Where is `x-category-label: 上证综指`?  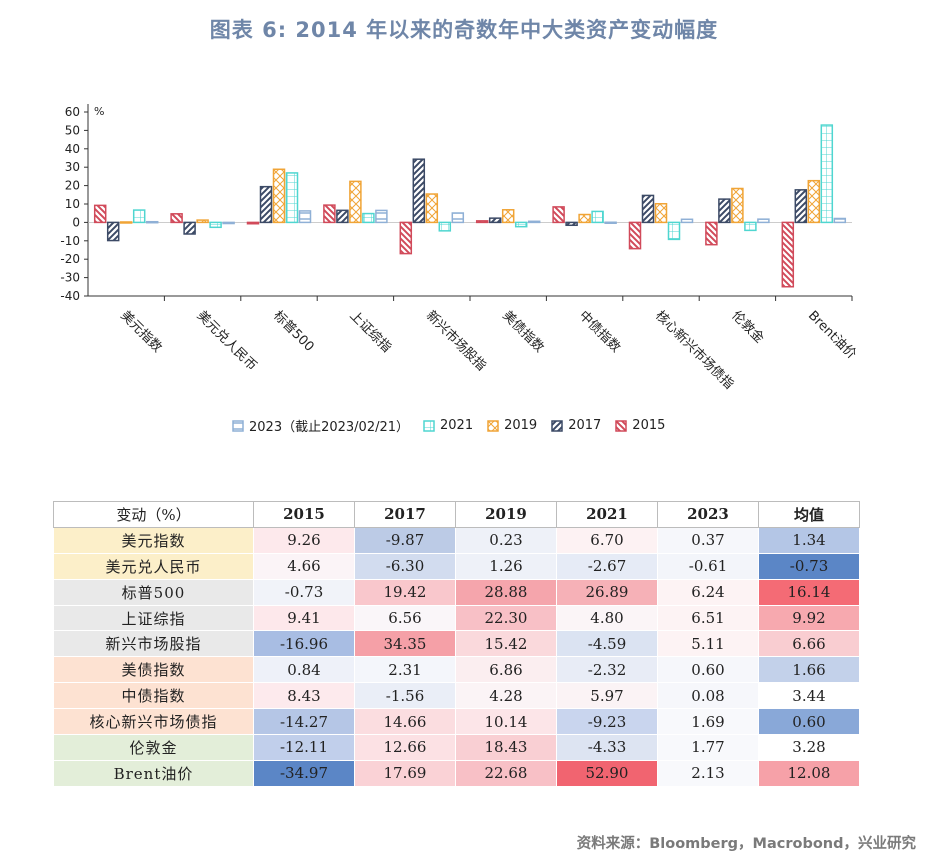 x-category-label: 上证综指 is located at coordinates (369, 331).